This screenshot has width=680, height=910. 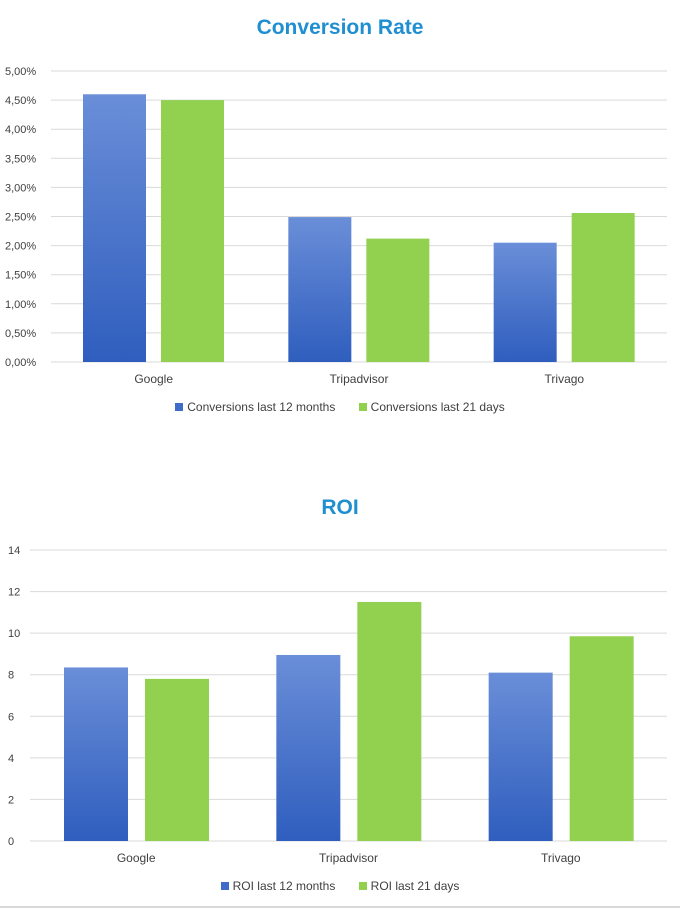 I want to click on y-tick-label: 2,50%, so click(x=20, y=218).